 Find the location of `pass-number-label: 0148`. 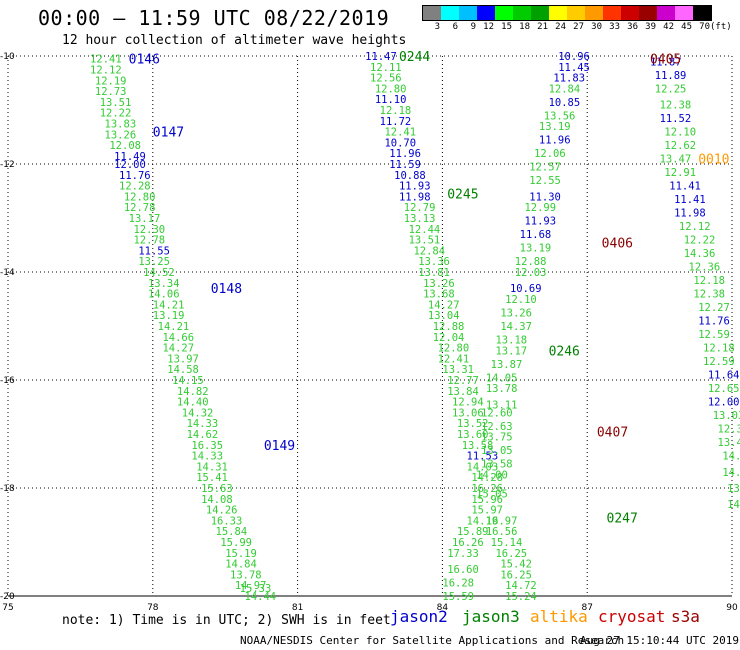

pass-number-label: 0148 is located at coordinates (226, 289).